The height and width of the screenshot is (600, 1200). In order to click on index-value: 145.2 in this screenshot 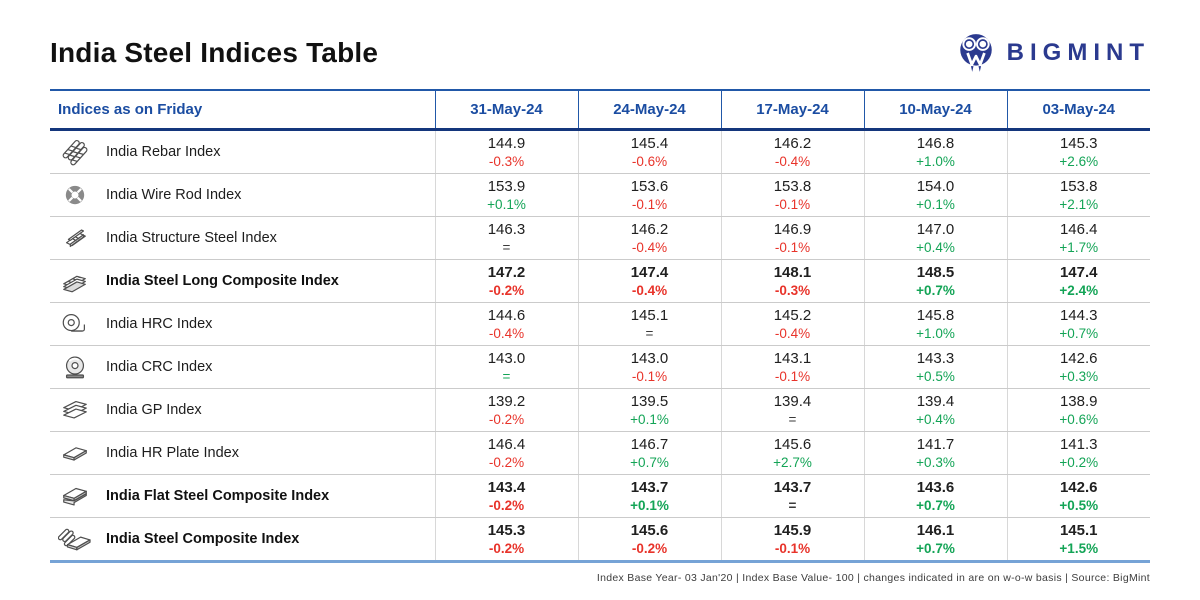, I will do `click(792, 315)`.